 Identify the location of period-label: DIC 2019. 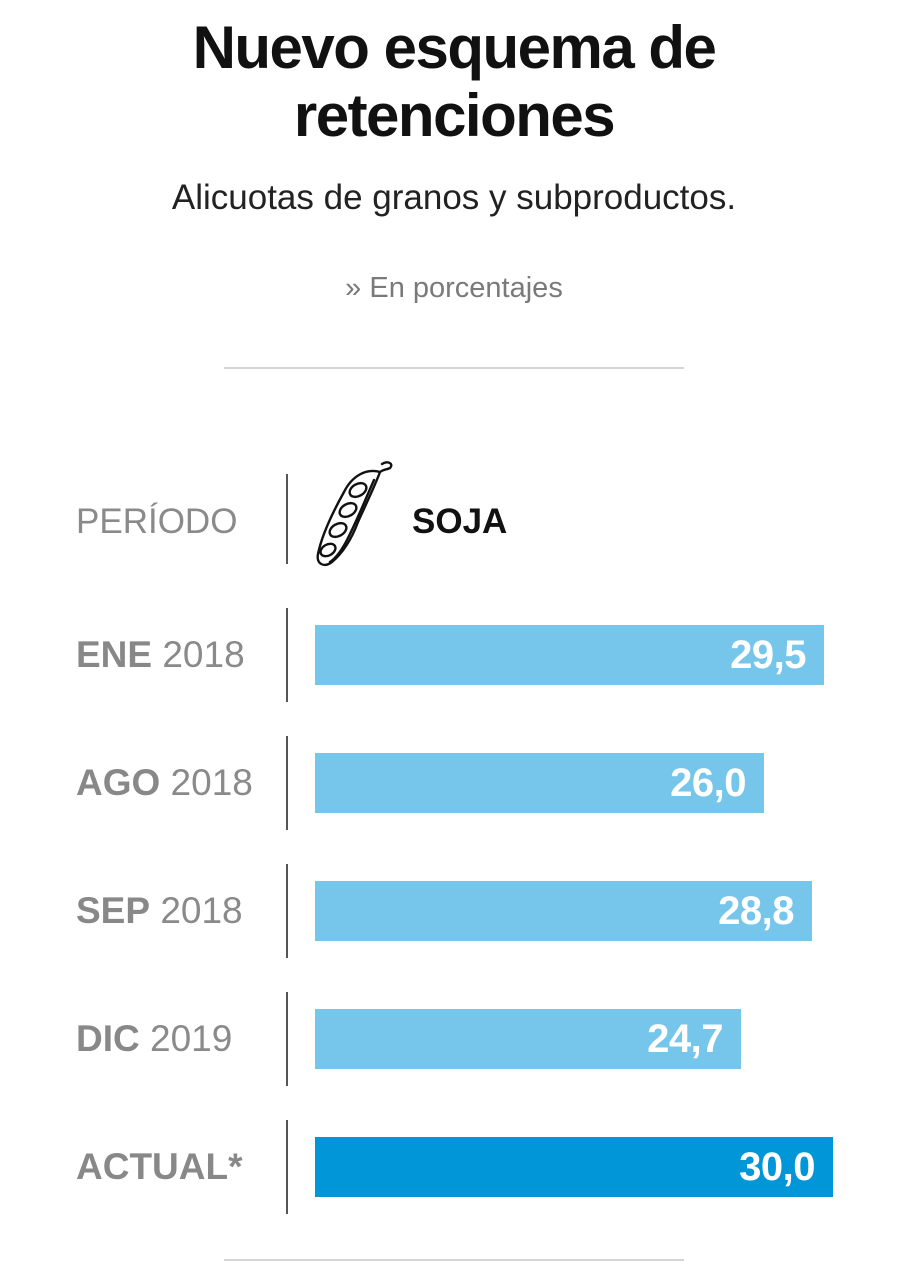
(154, 1039).